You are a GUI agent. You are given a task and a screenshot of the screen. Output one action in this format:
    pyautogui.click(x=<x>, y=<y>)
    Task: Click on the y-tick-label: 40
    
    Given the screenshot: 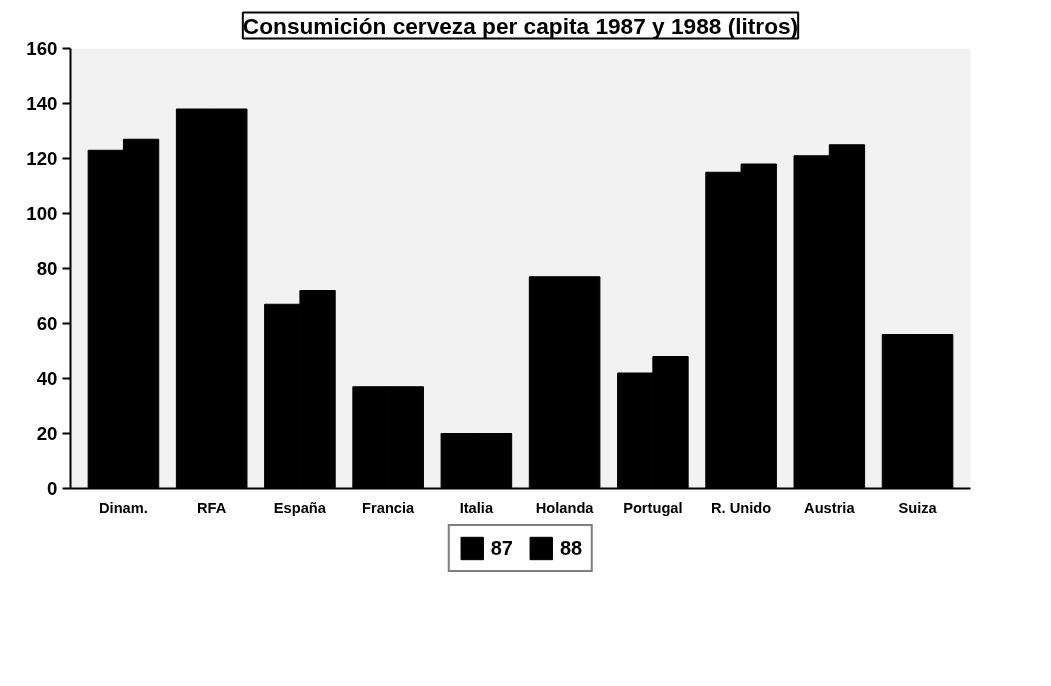 What is the action you would take?
    pyautogui.click(x=47, y=378)
    